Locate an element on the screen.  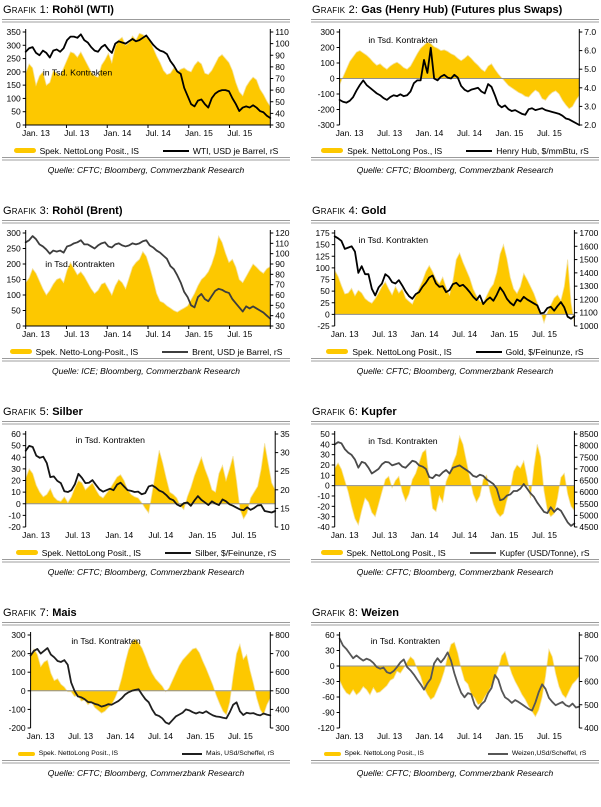
svg-text: 1700 is located at coordinates (588, 233).